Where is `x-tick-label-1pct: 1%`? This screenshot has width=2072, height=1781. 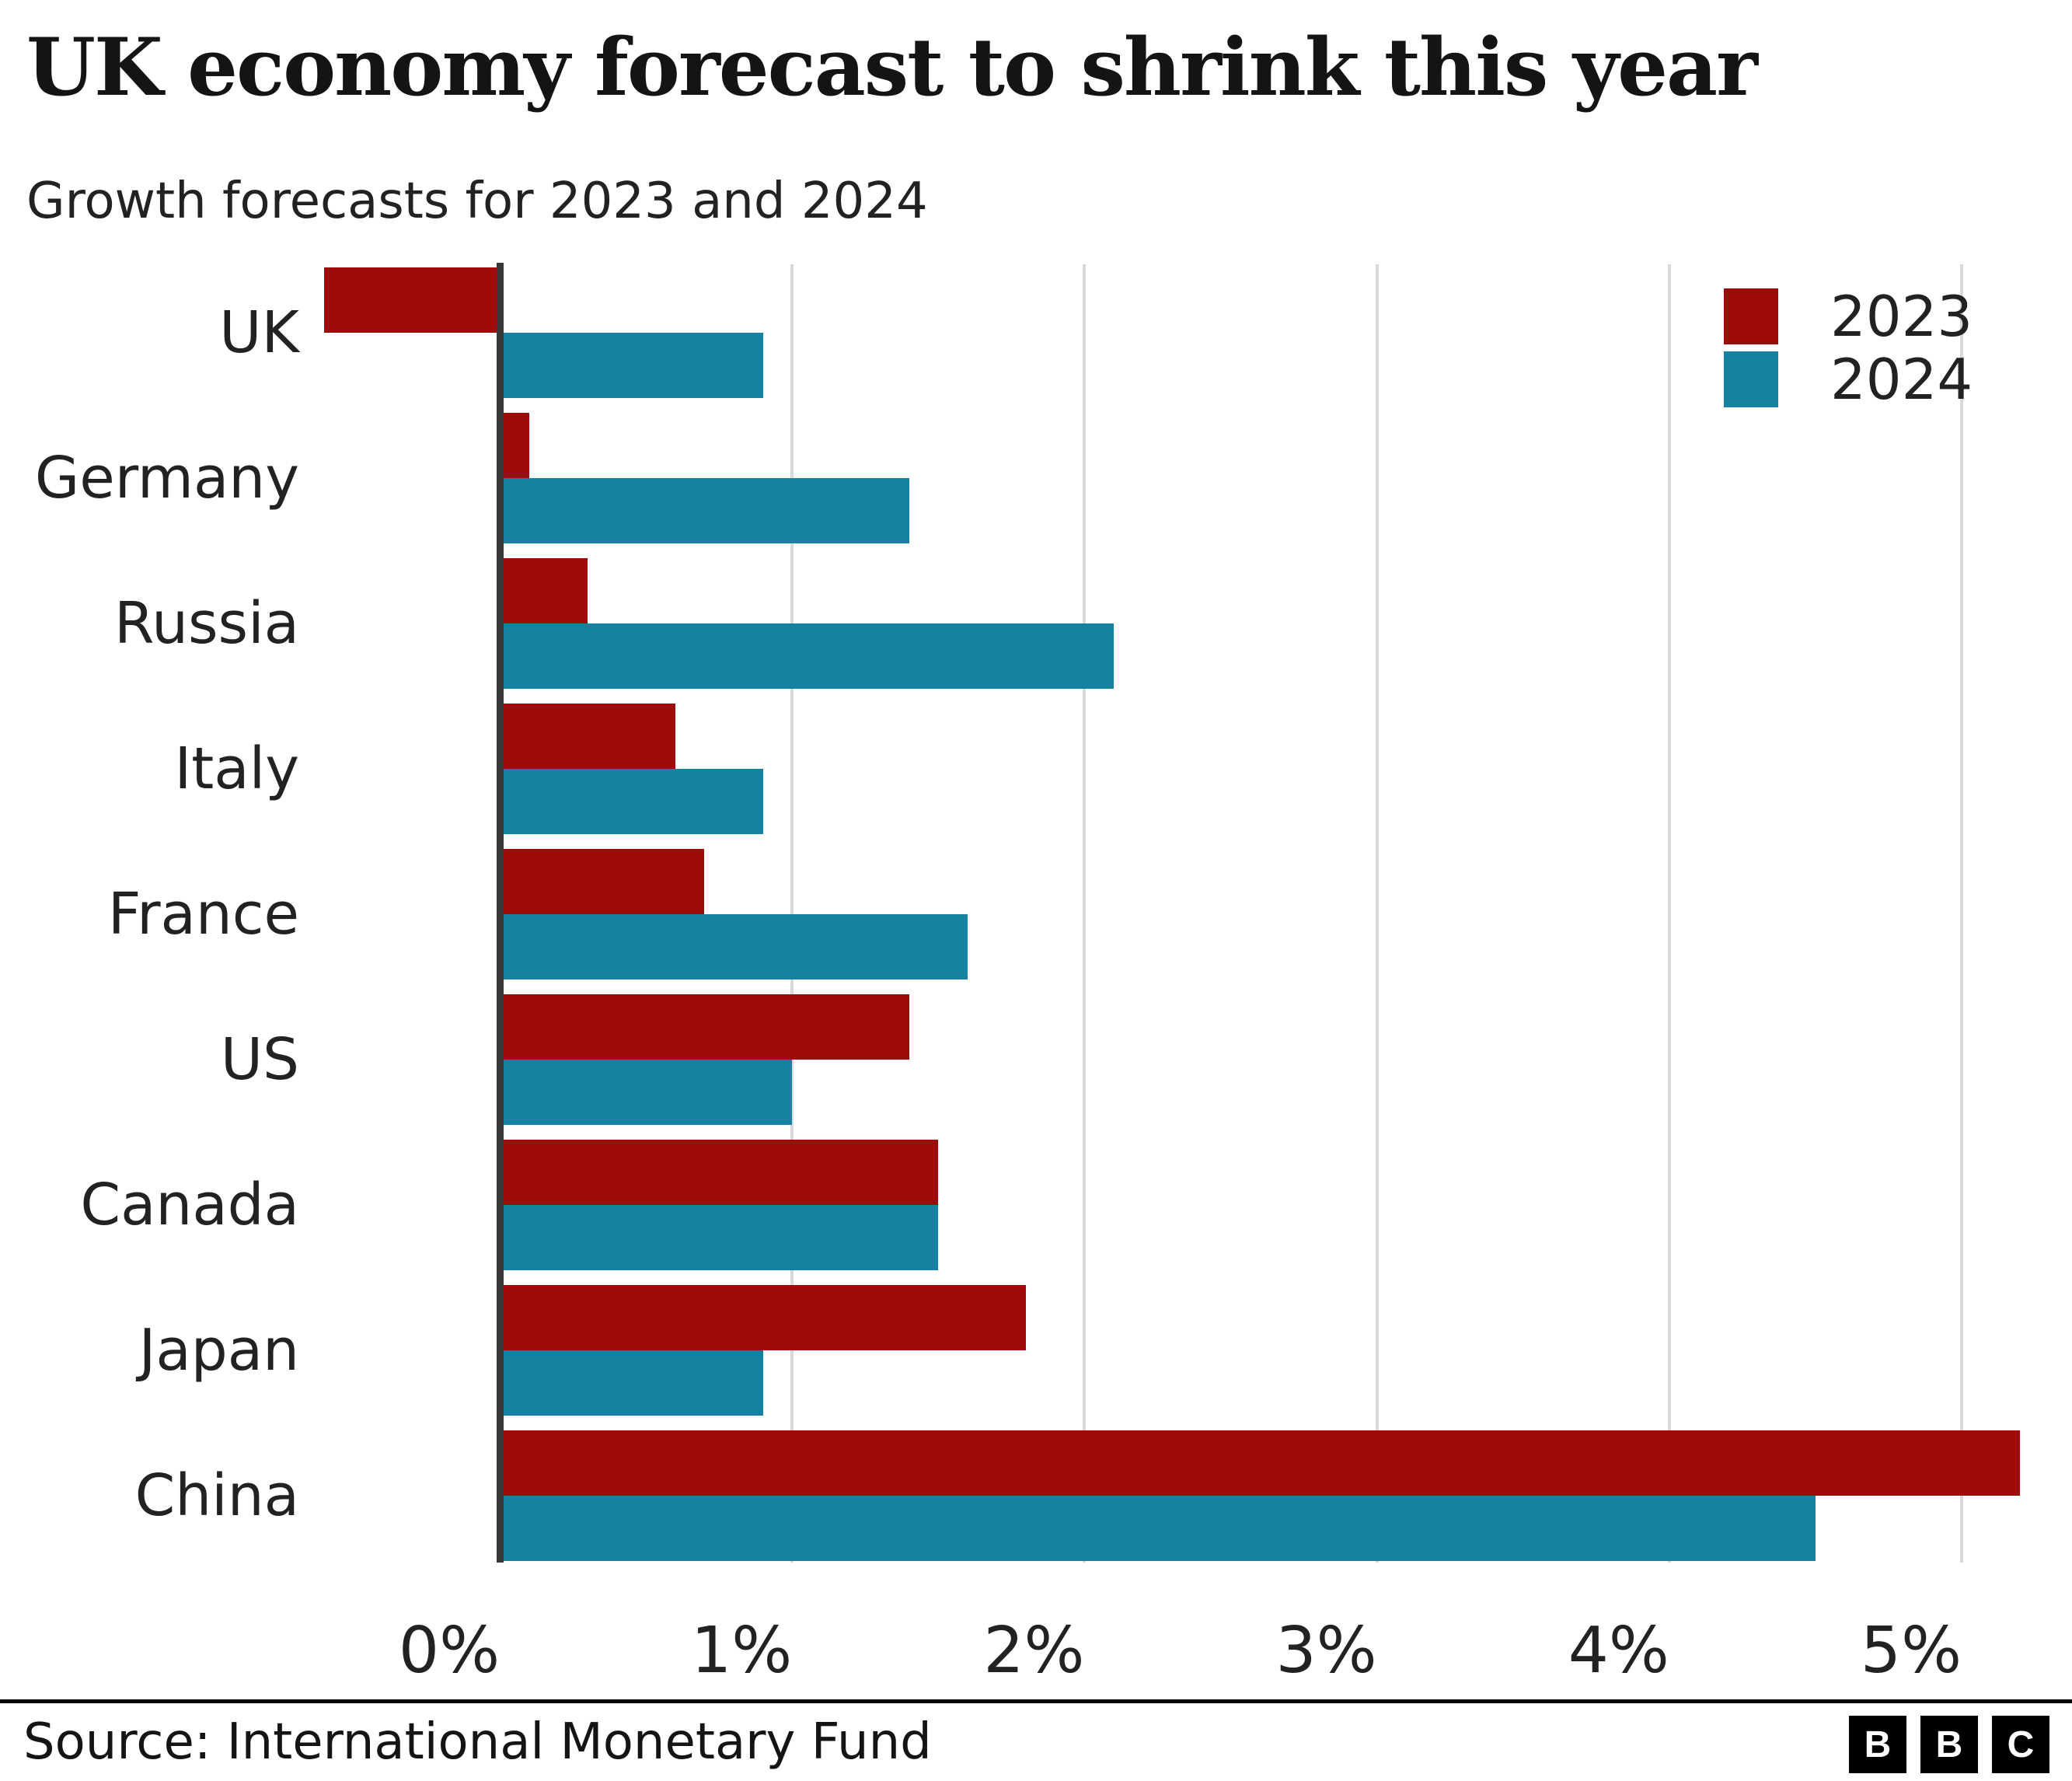
x-tick-label-1pct: 1% is located at coordinates (742, 1651).